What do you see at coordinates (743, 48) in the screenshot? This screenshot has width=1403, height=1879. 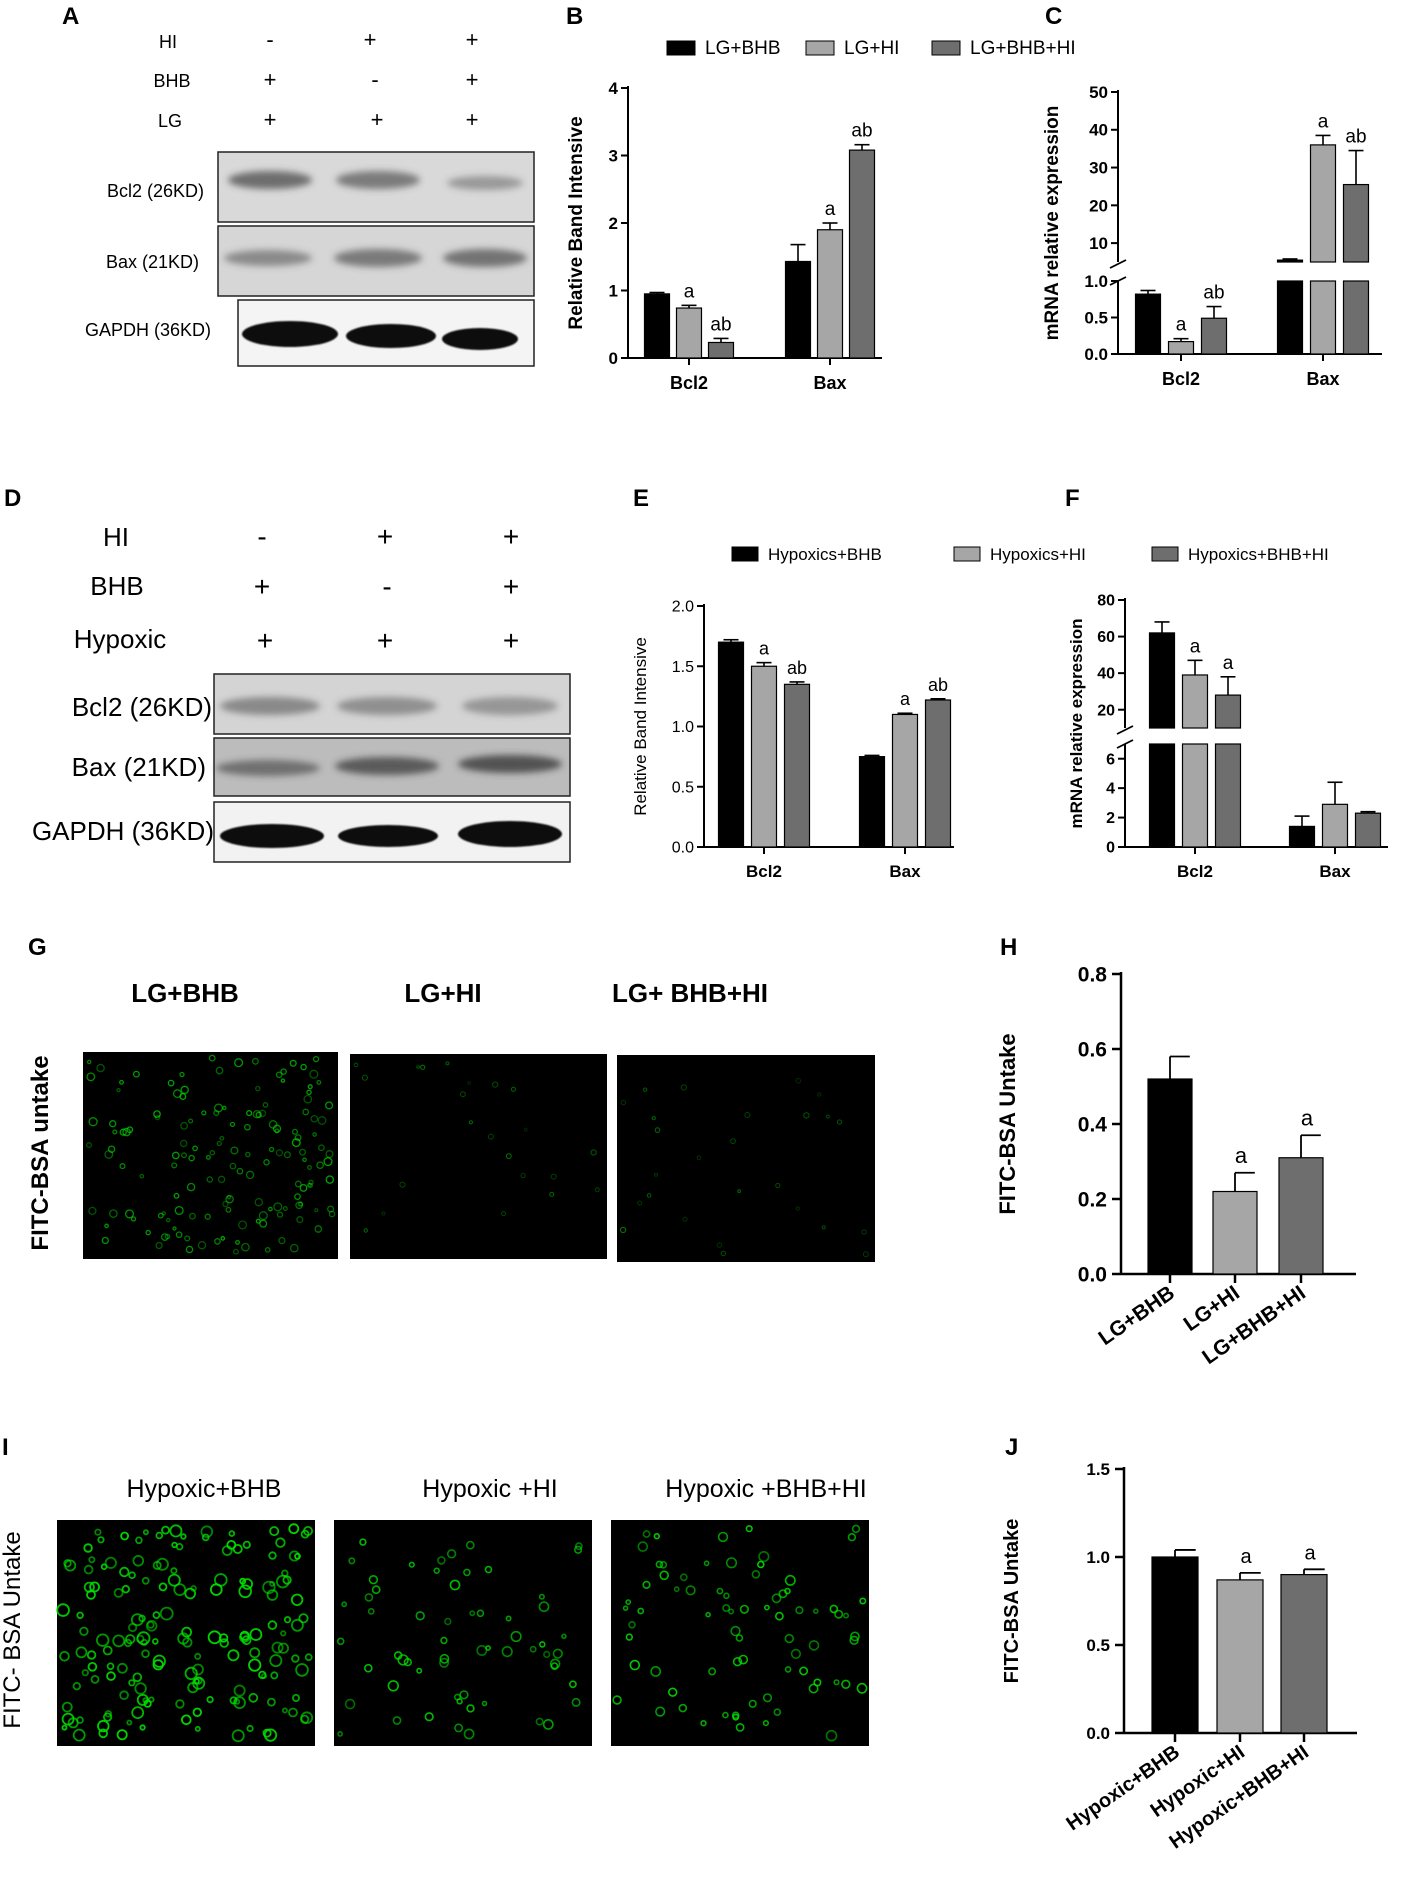 I see `legend-label: LG+BHB` at bounding box center [743, 48].